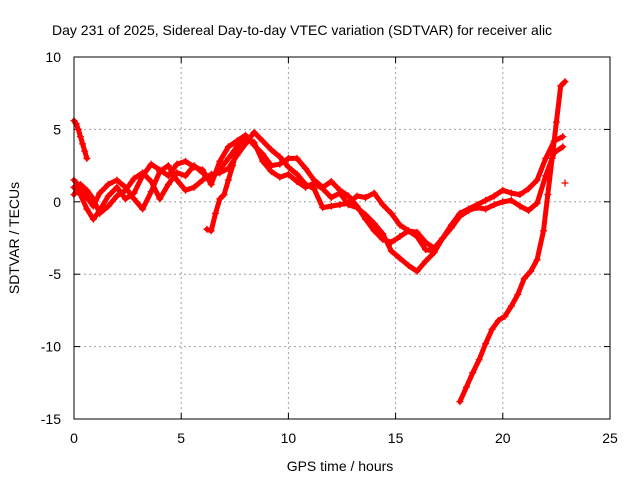 This screenshot has height=480, width=640. I want to click on x-tick-label: 20, so click(503, 438).